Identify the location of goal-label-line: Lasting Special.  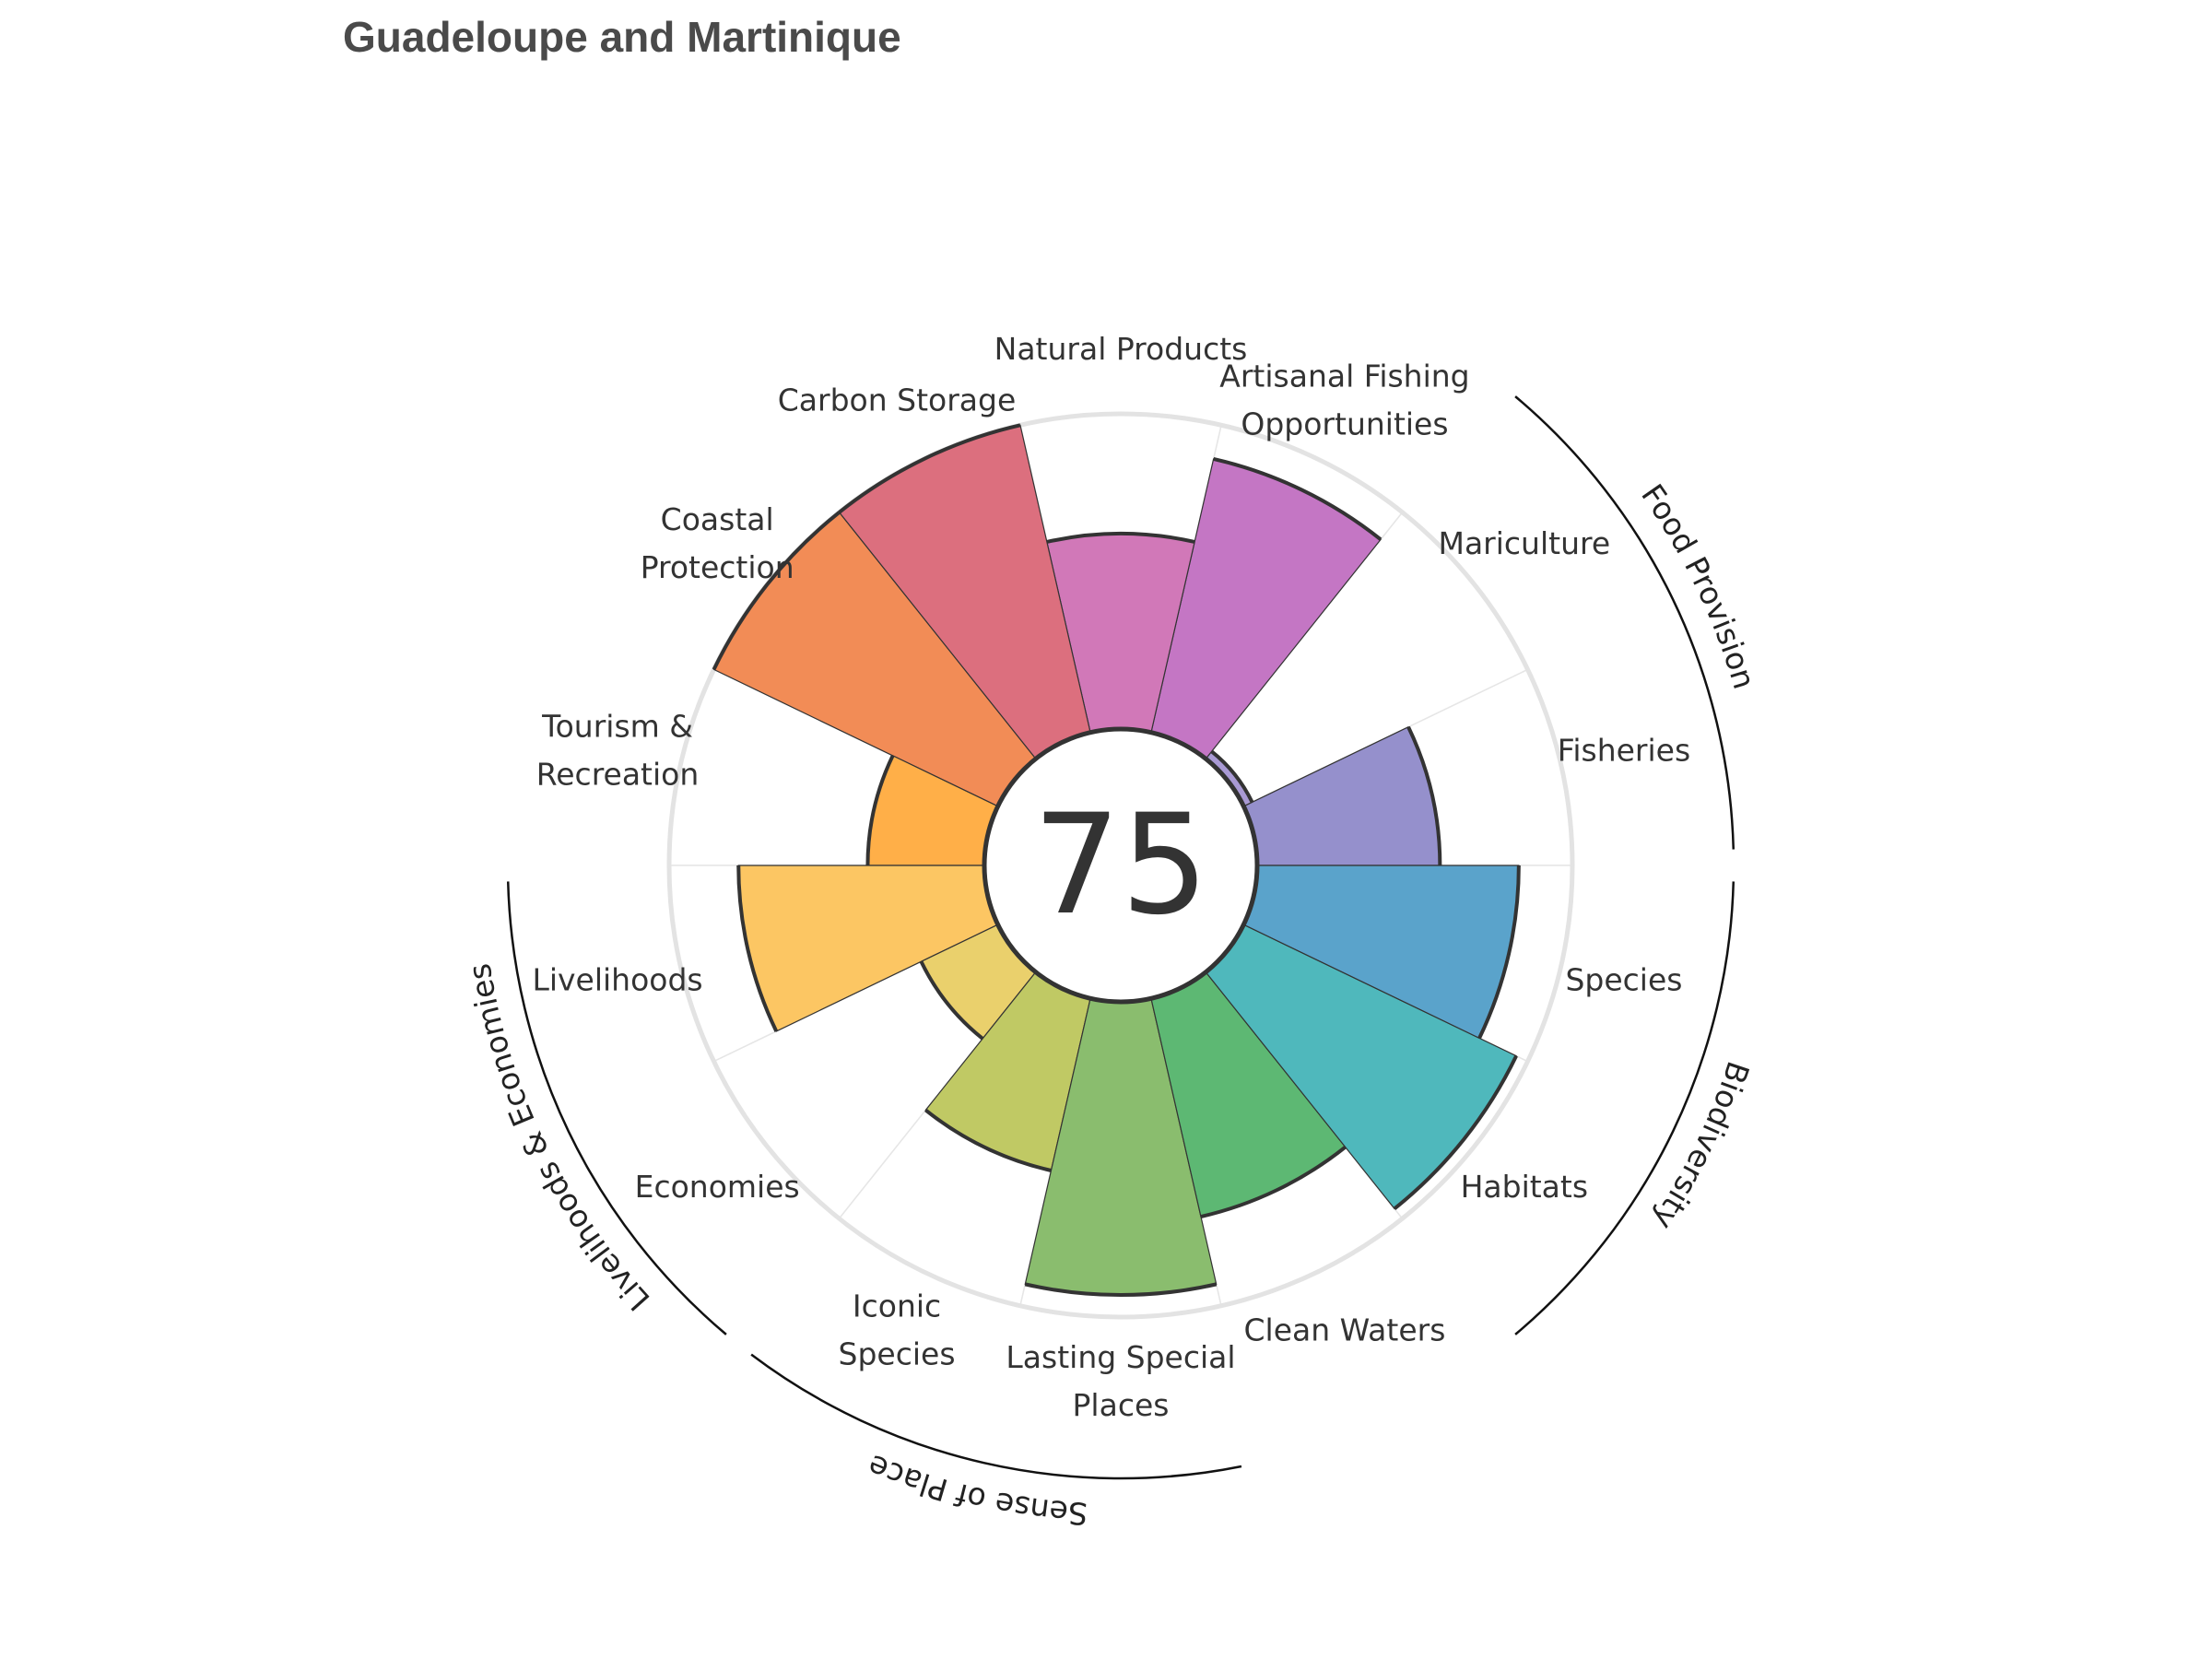
(1120, 1357).